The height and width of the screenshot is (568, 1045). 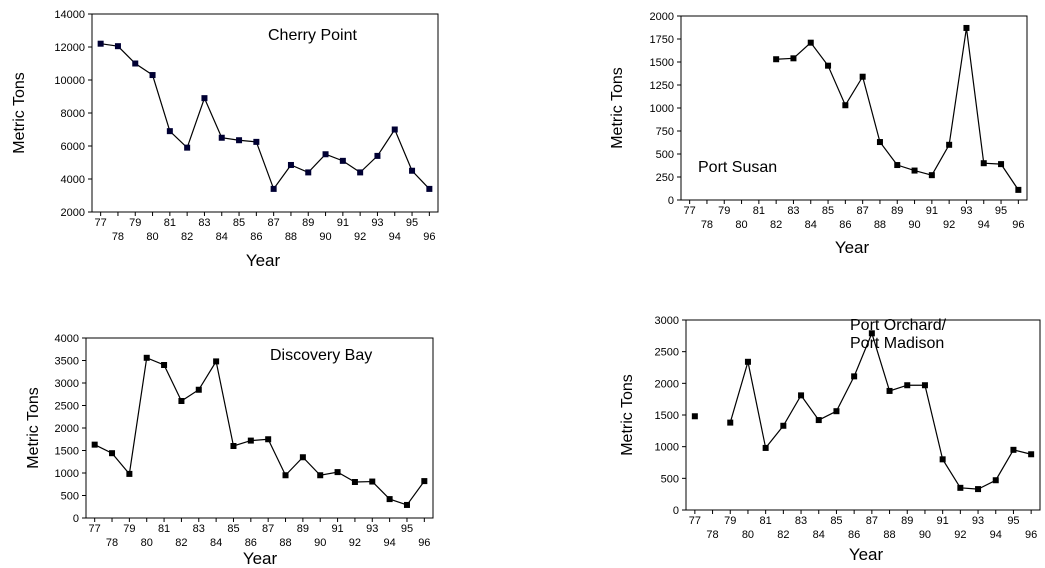 I want to click on panel-annotation-line: Port Orchard/, so click(x=898, y=325).